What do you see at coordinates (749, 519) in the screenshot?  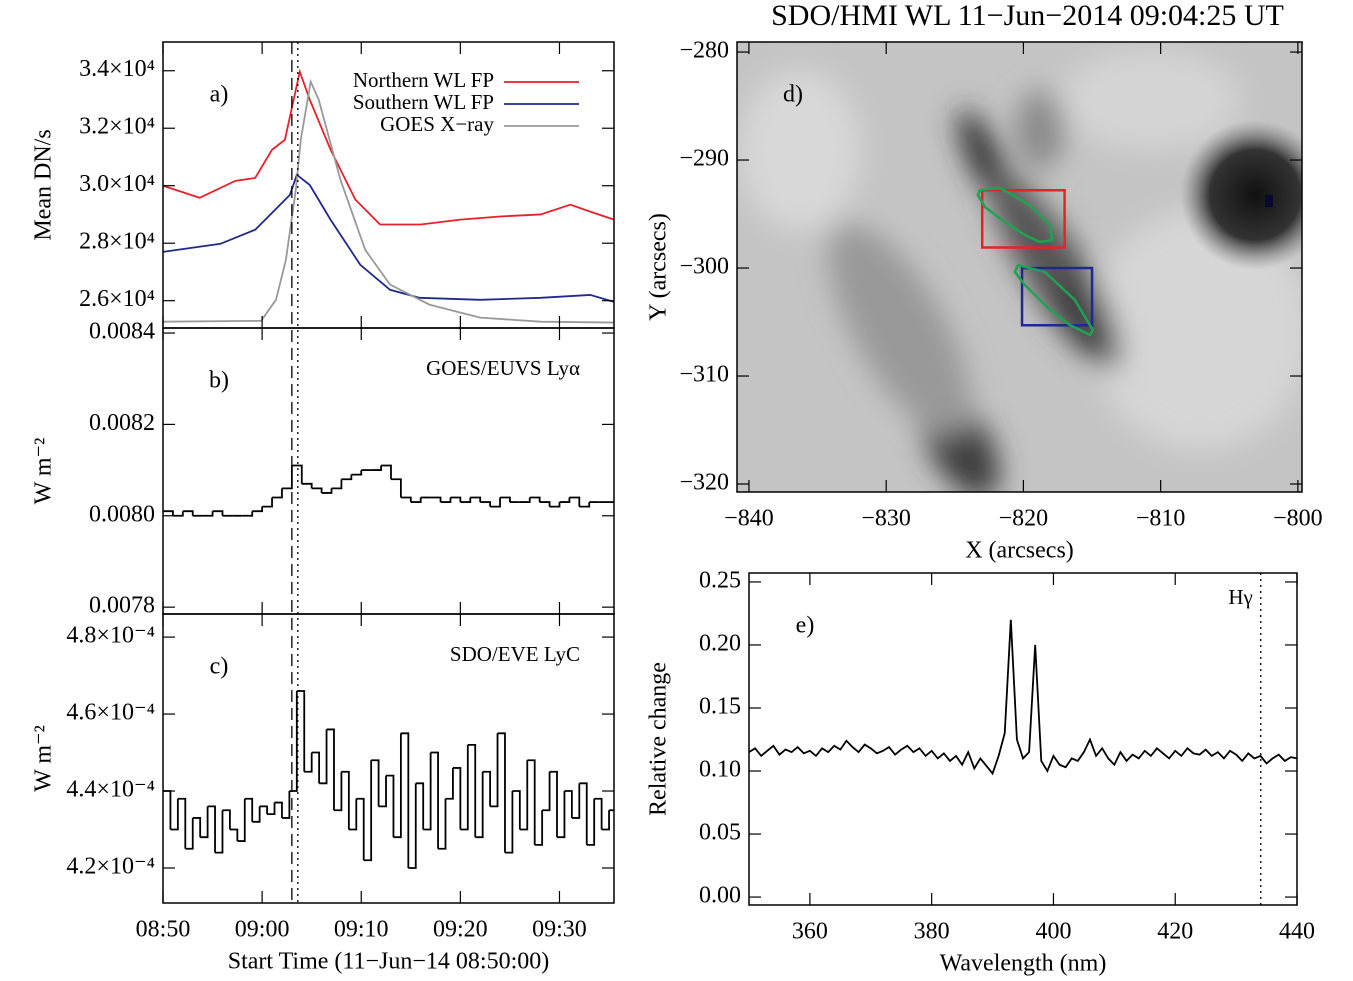 I see `x-tick-label: −840` at bounding box center [749, 519].